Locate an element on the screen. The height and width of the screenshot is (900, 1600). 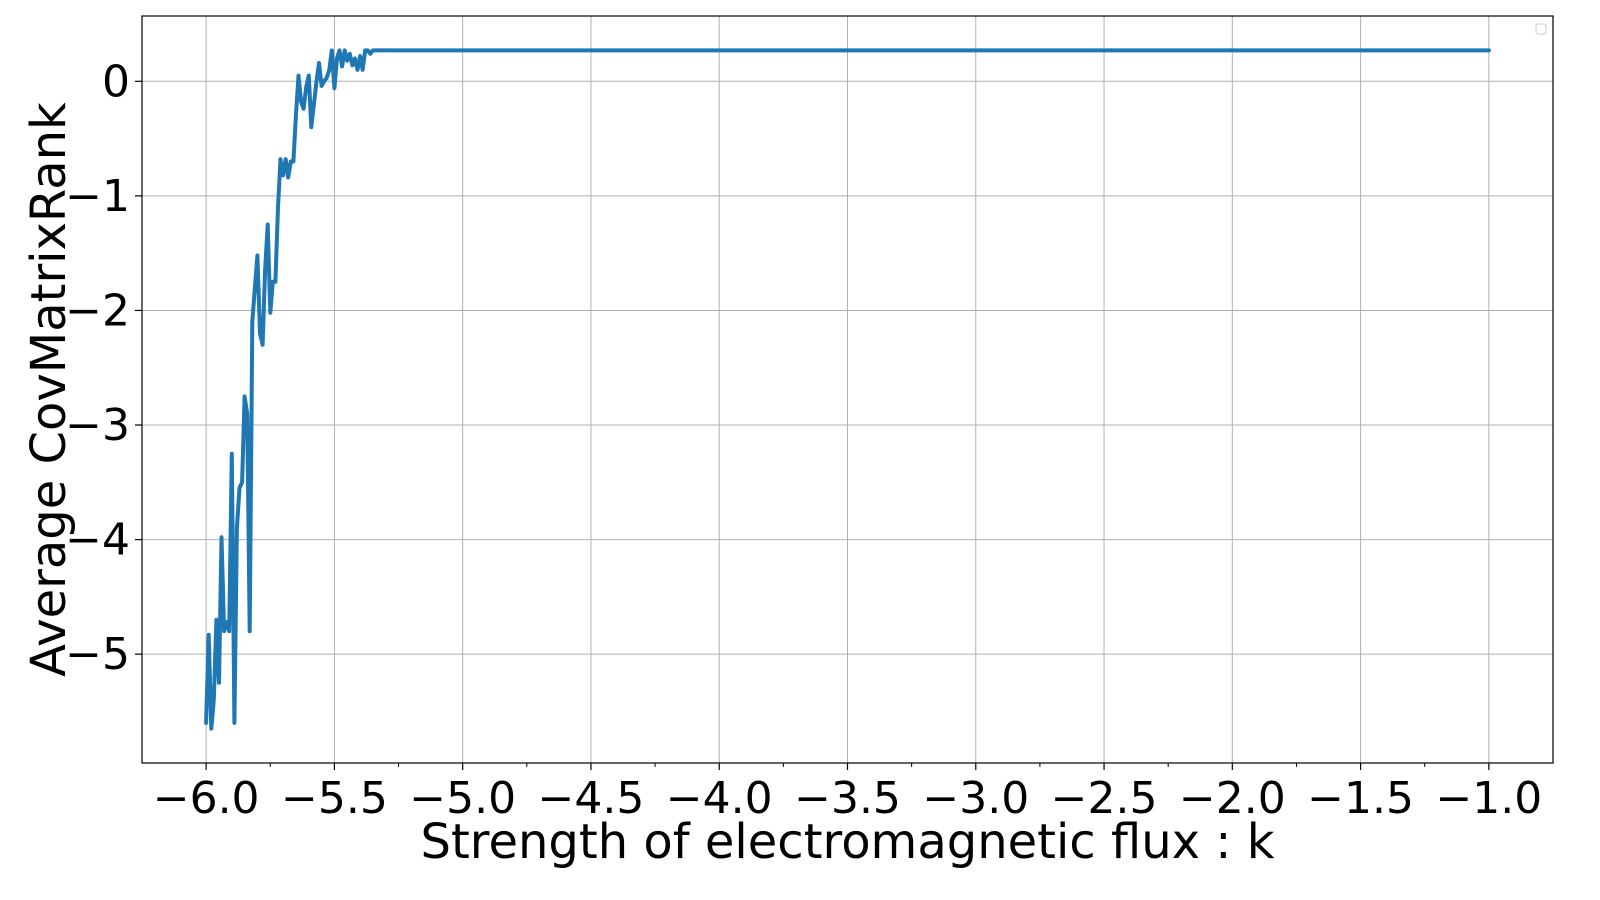
y-tick-label: −5 is located at coordinates (97, 654).